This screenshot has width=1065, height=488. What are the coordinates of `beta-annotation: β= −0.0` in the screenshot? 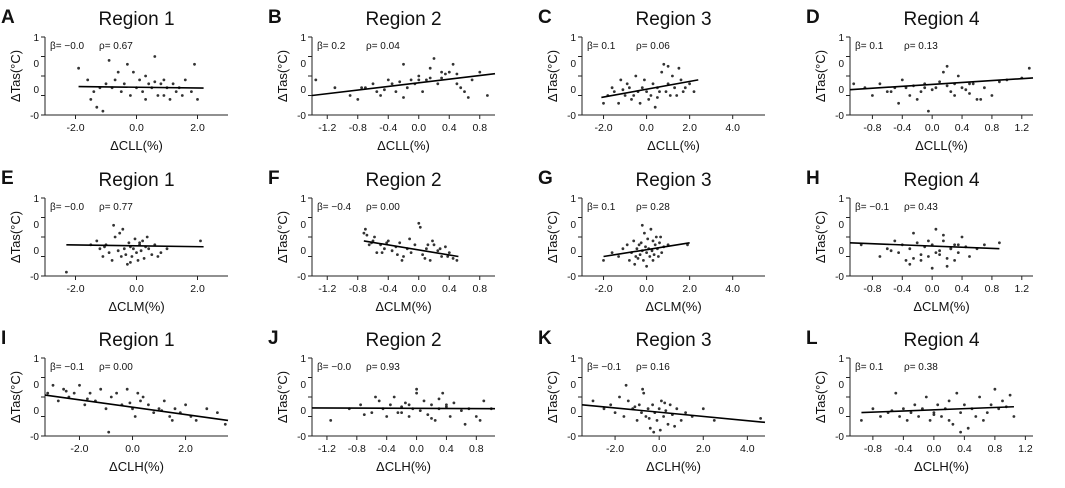 It's located at (334, 367).